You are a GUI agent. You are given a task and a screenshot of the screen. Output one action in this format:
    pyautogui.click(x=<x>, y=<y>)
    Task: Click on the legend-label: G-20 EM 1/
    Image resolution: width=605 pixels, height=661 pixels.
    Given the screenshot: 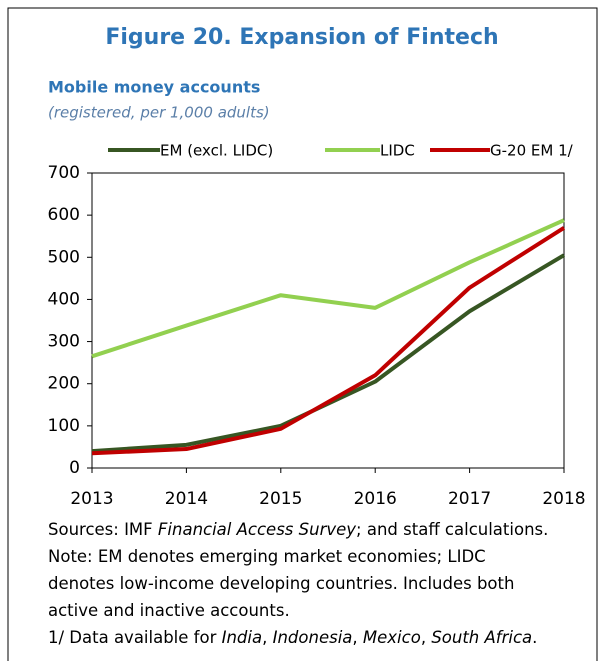 What is the action you would take?
    pyautogui.click(x=532, y=151)
    